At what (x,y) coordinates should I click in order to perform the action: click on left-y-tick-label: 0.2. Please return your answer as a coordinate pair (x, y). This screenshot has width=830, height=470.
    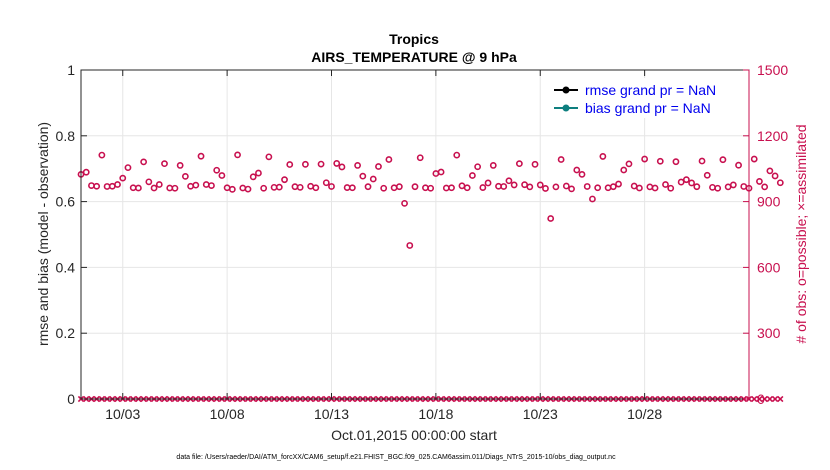
    Looking at the image, I should click on (66, 333).